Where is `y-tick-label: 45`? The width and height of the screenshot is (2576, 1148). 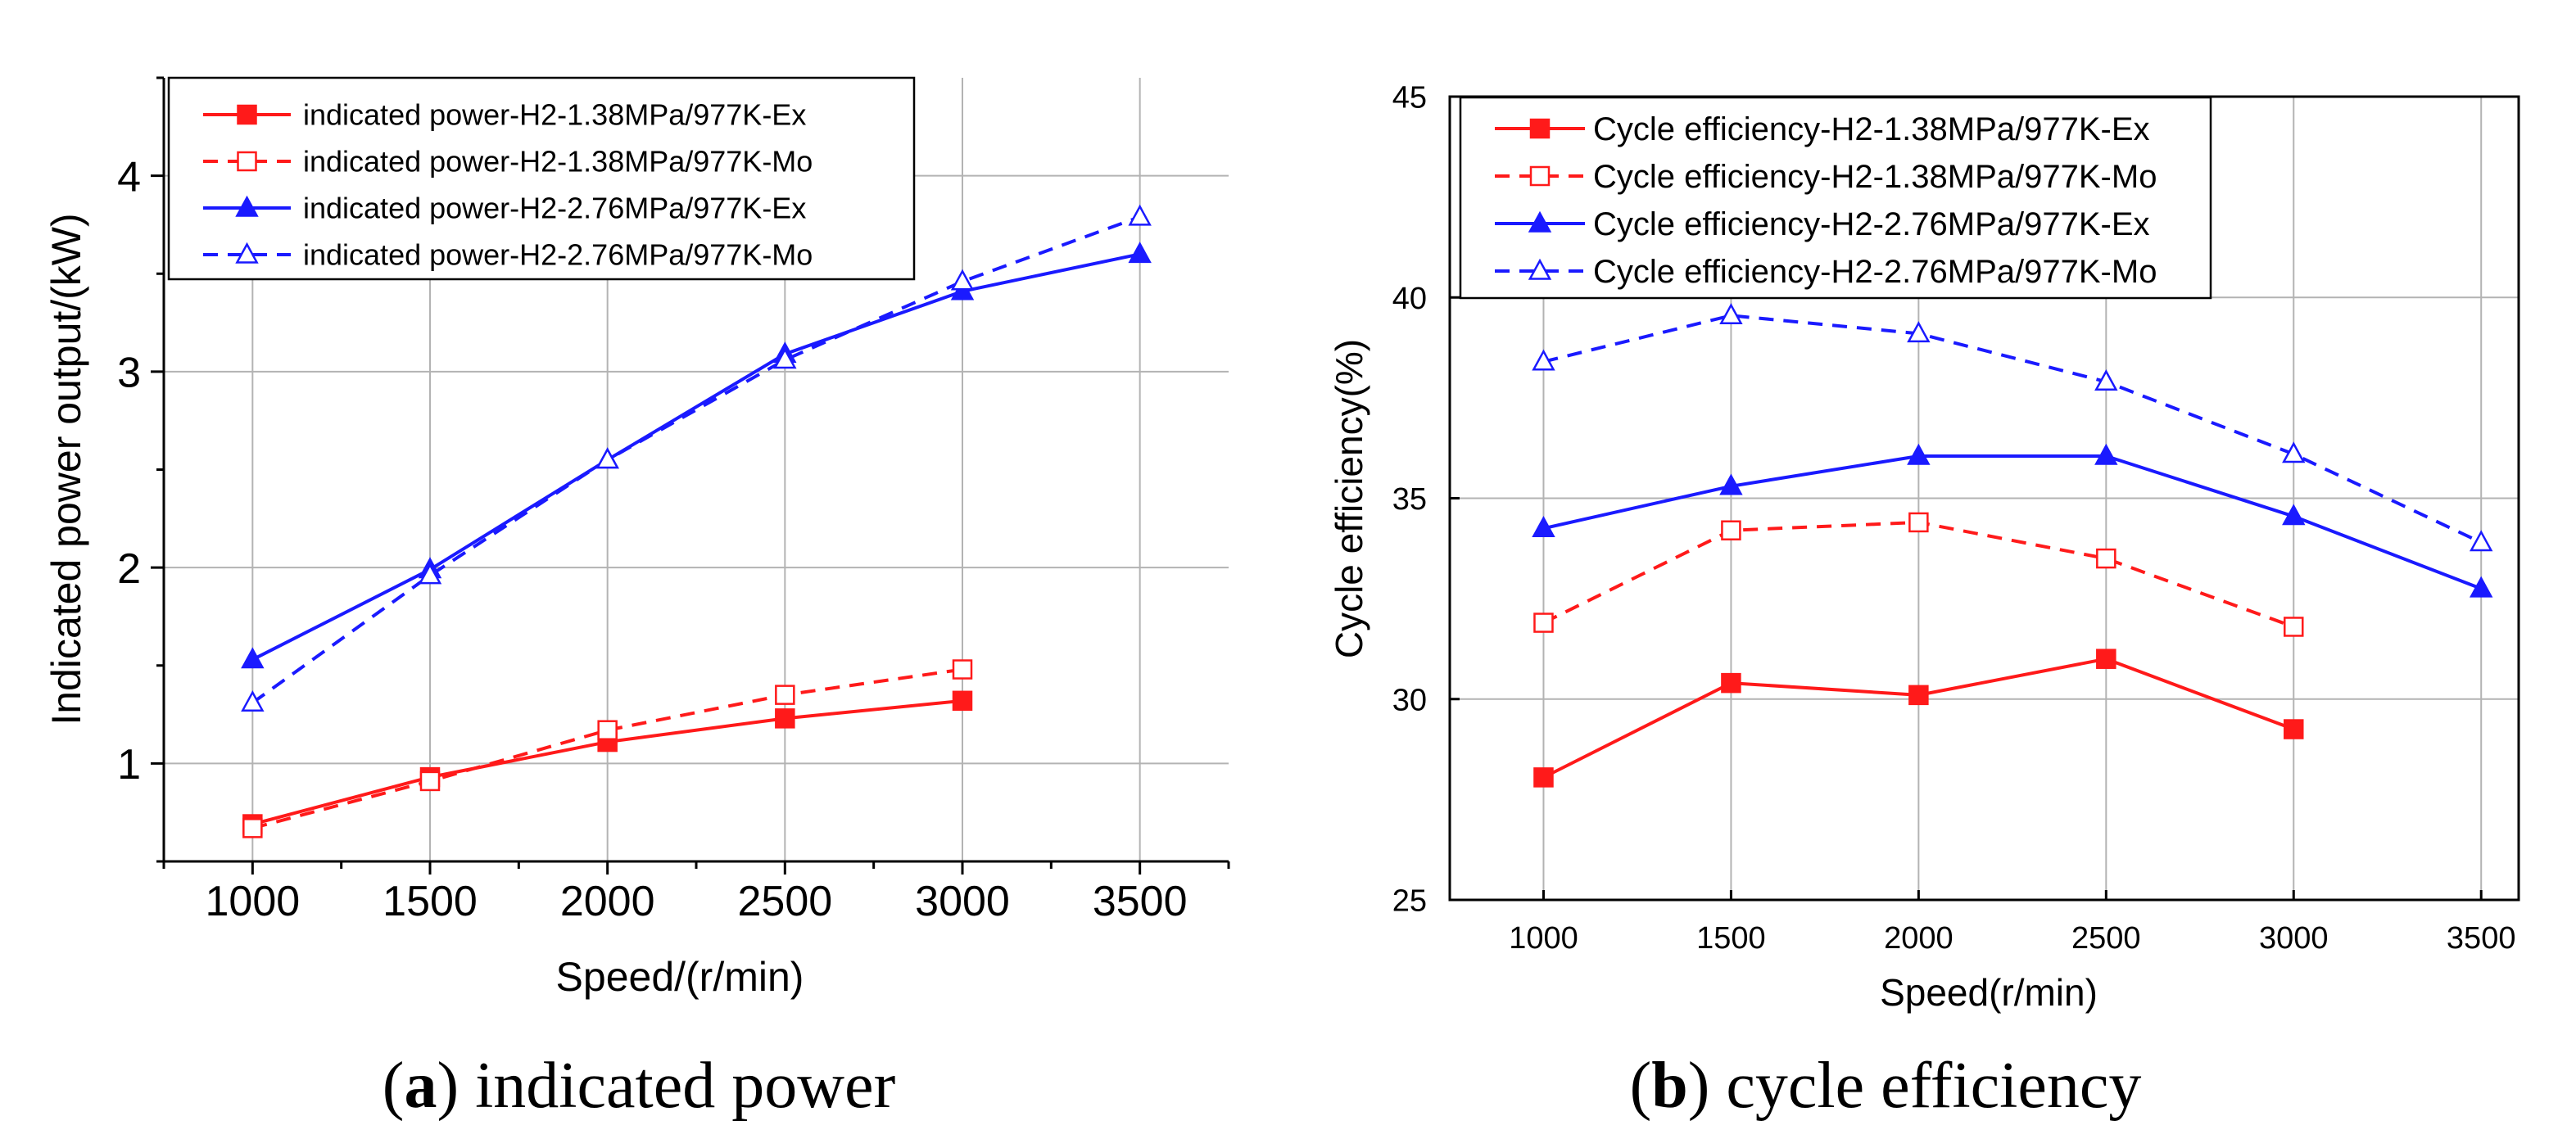
y-tick-label: 45 is located at coordinates (1409, 98).